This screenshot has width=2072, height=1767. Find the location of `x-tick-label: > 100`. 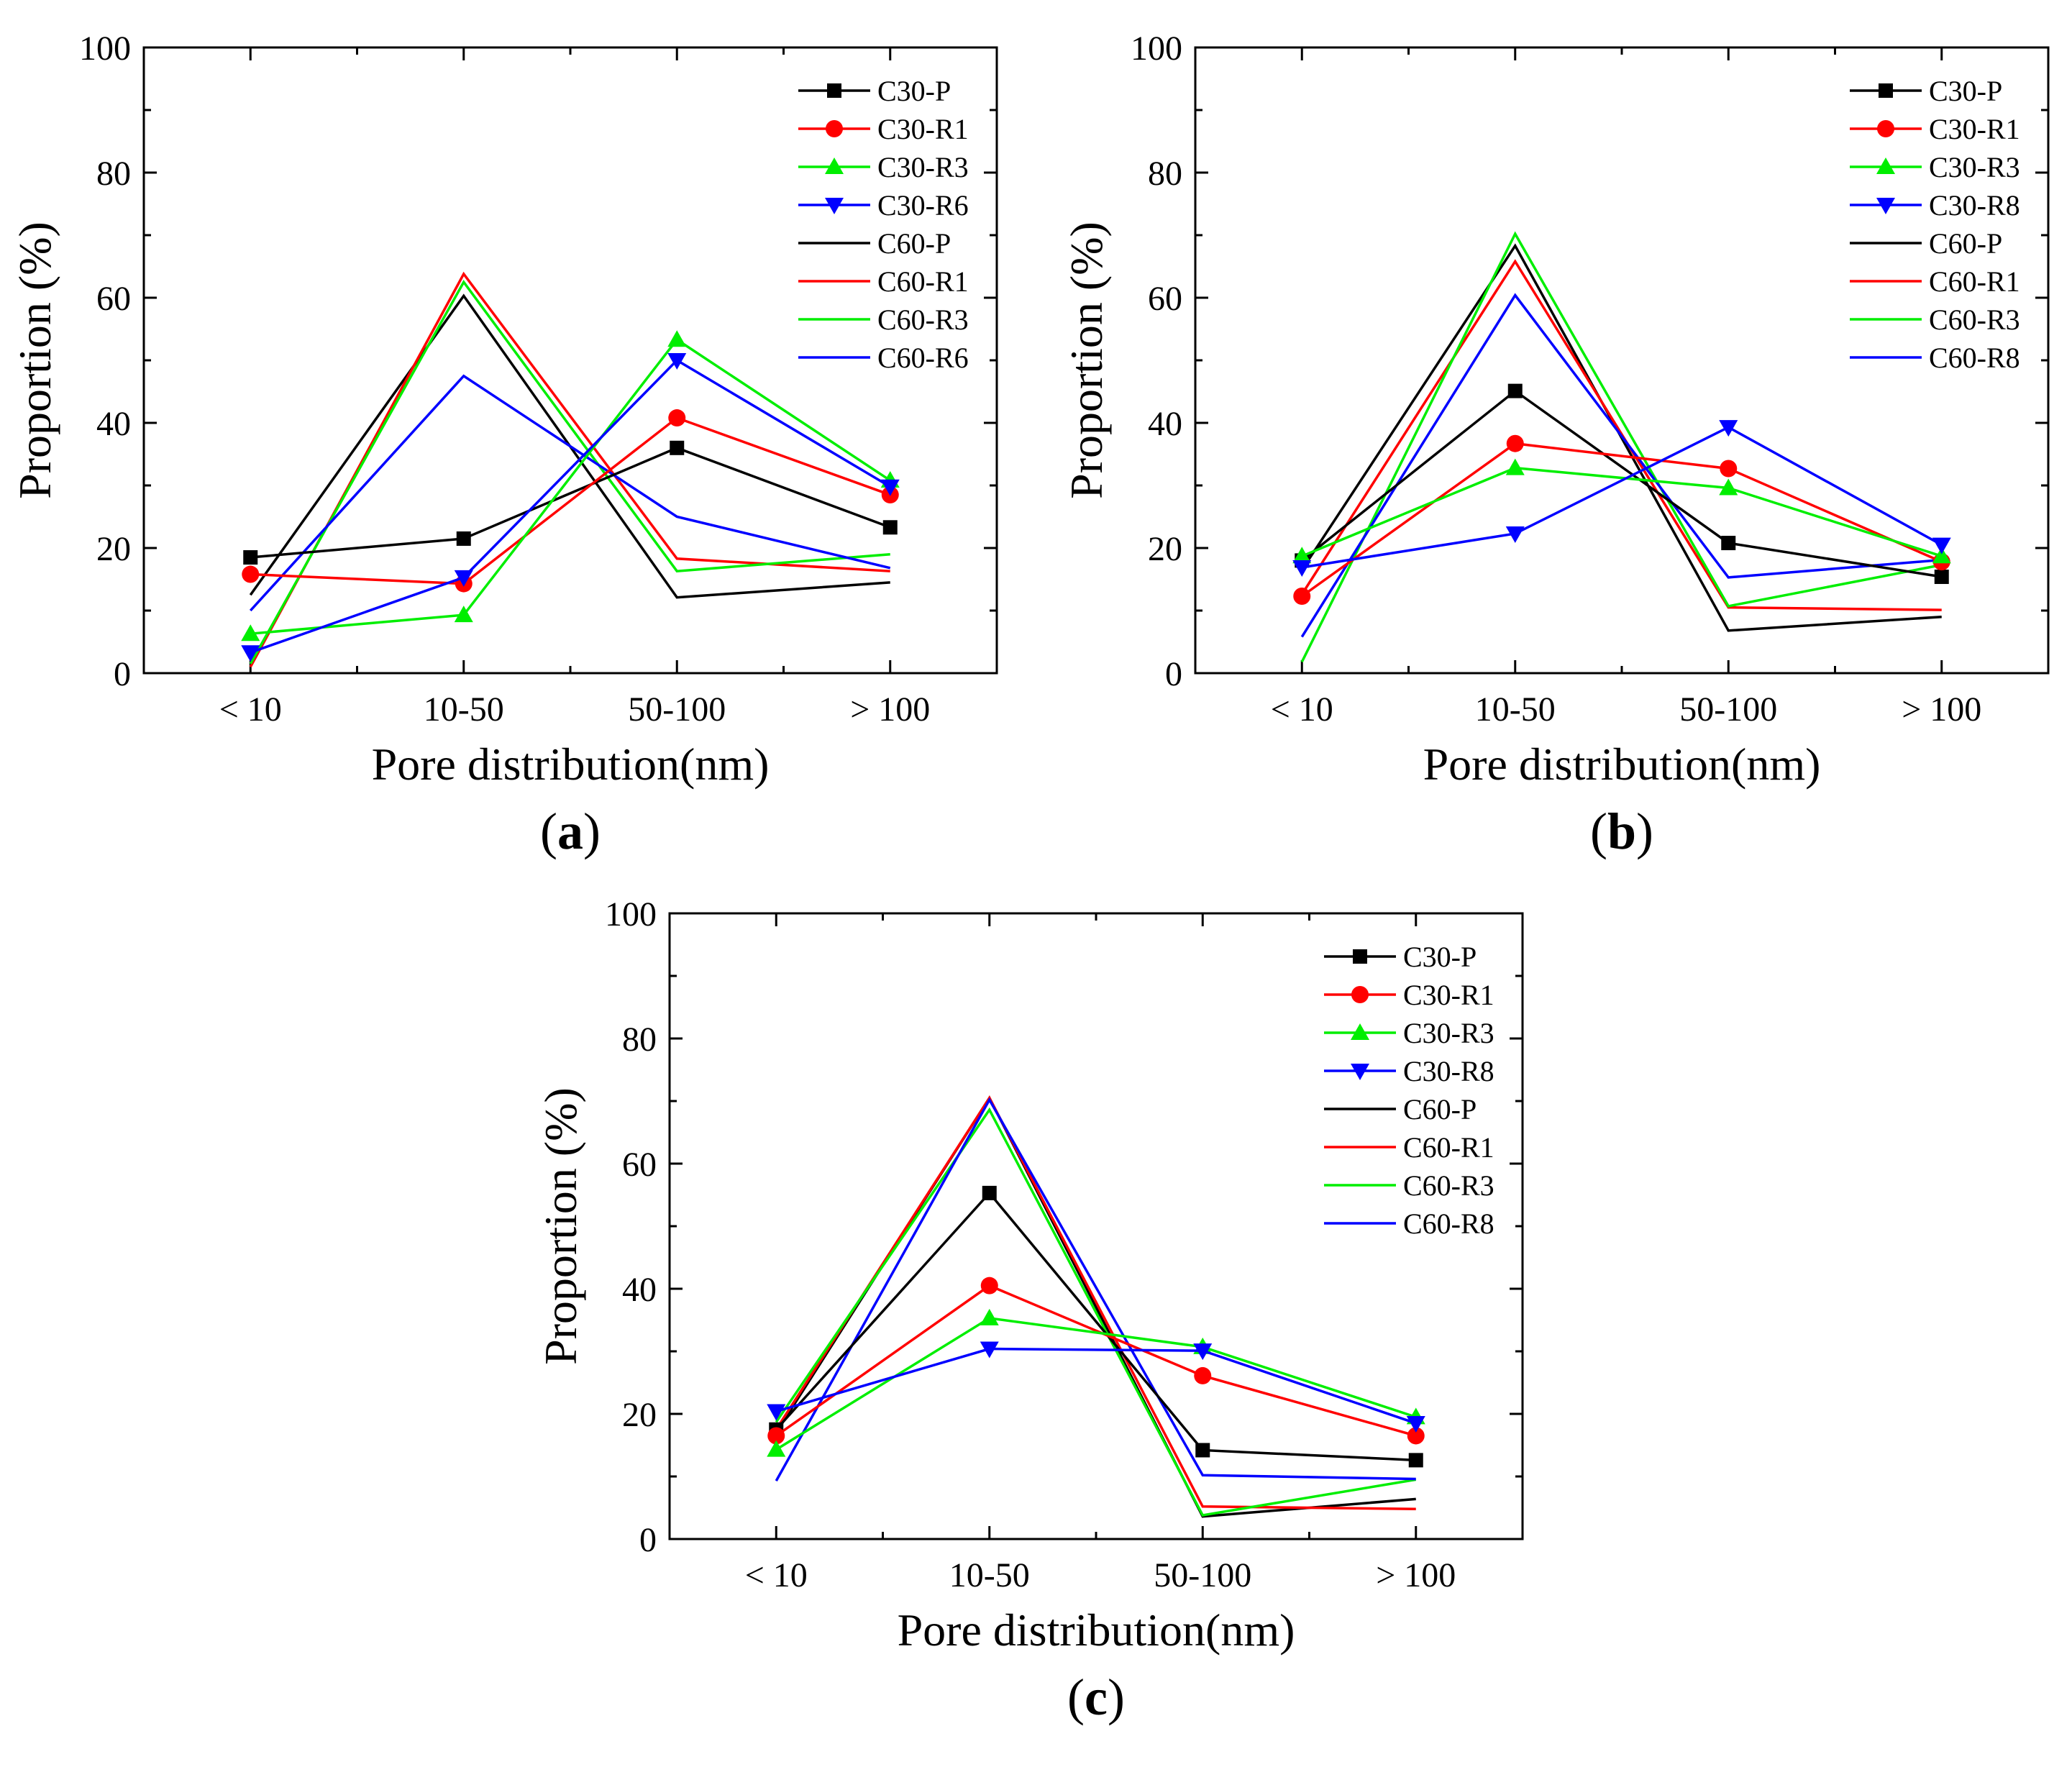

x-tick-label: > 100 is located at coordinates (1416, 1575).